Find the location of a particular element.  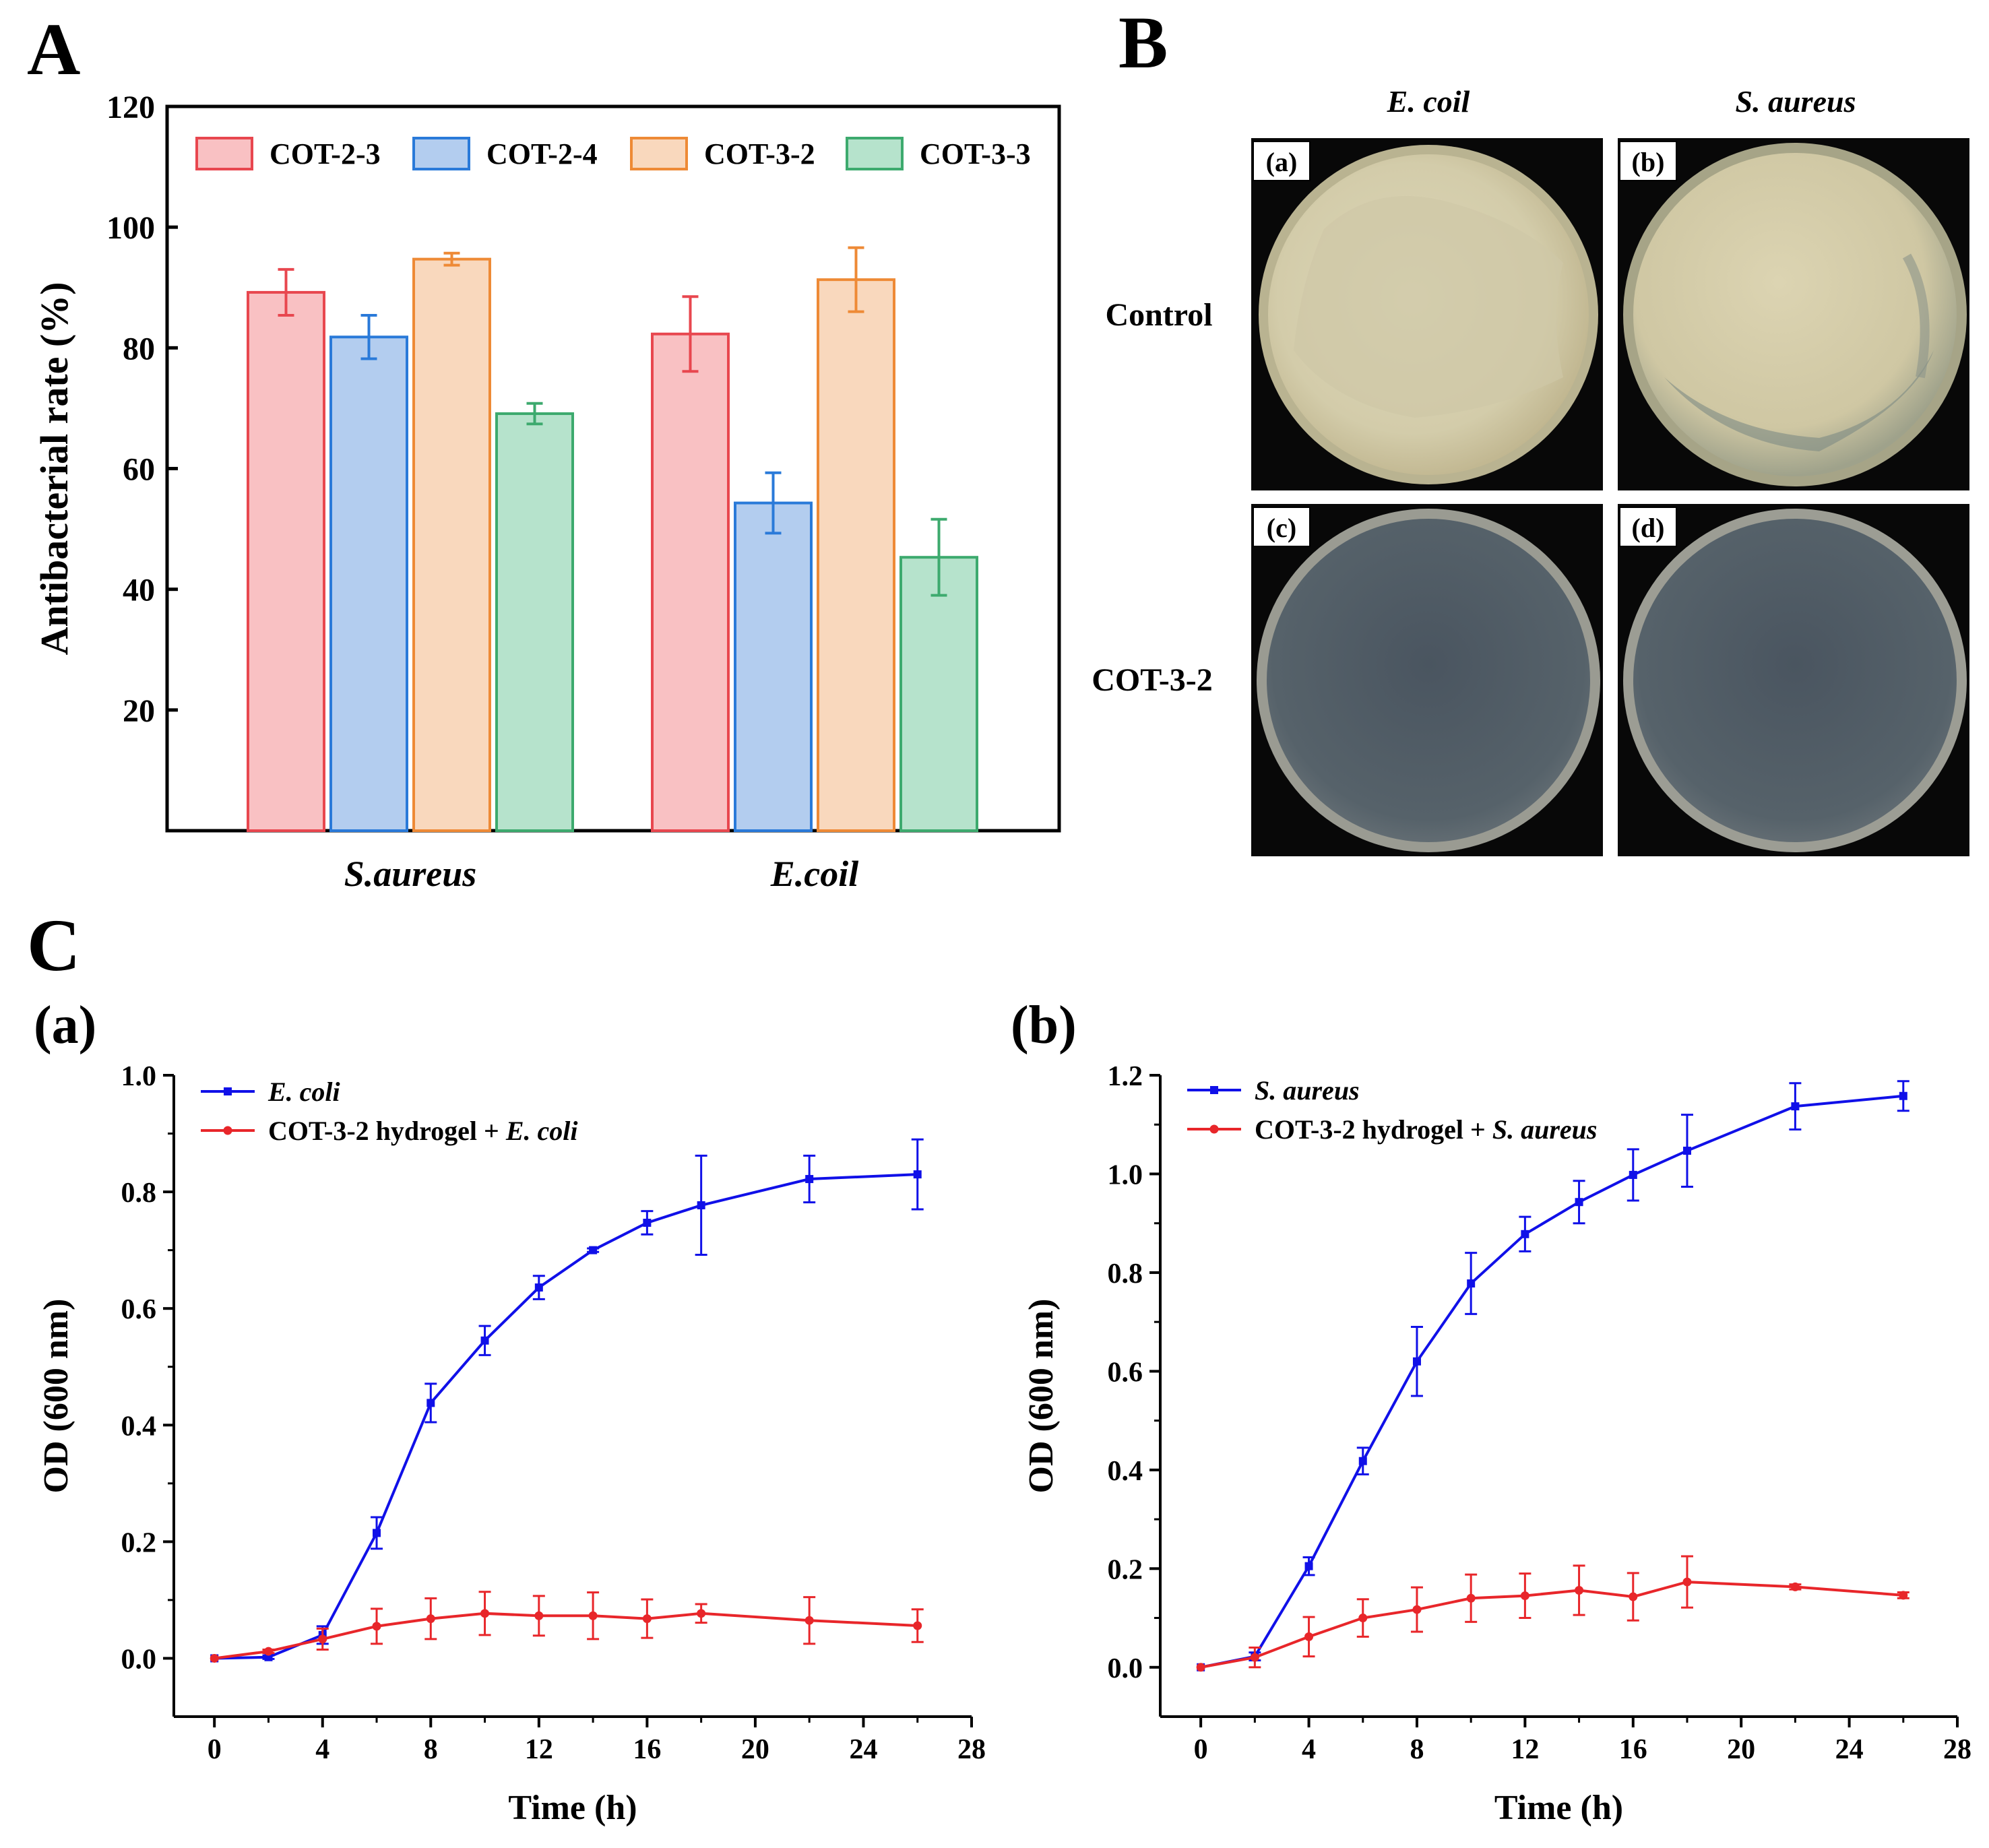

y-tick-label: 1.0 is located at coordinates (1125, 1174).